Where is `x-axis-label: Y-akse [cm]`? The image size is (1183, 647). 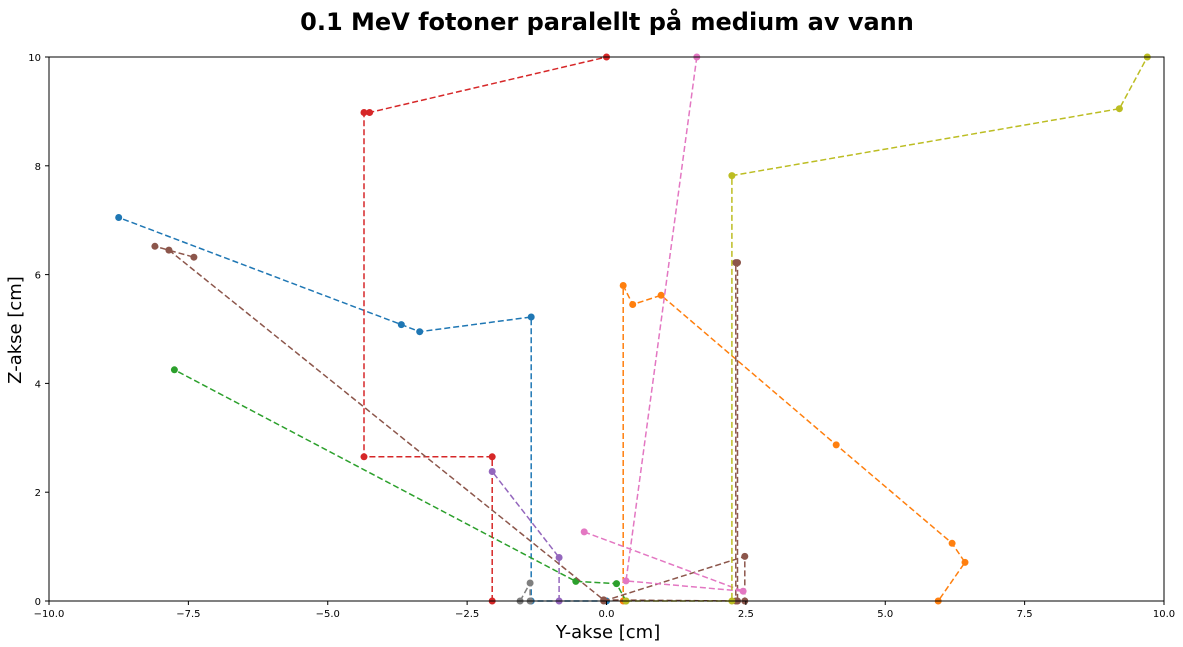
x-axis-label: Y-akse [cm] is located at coordinates (607, 632).